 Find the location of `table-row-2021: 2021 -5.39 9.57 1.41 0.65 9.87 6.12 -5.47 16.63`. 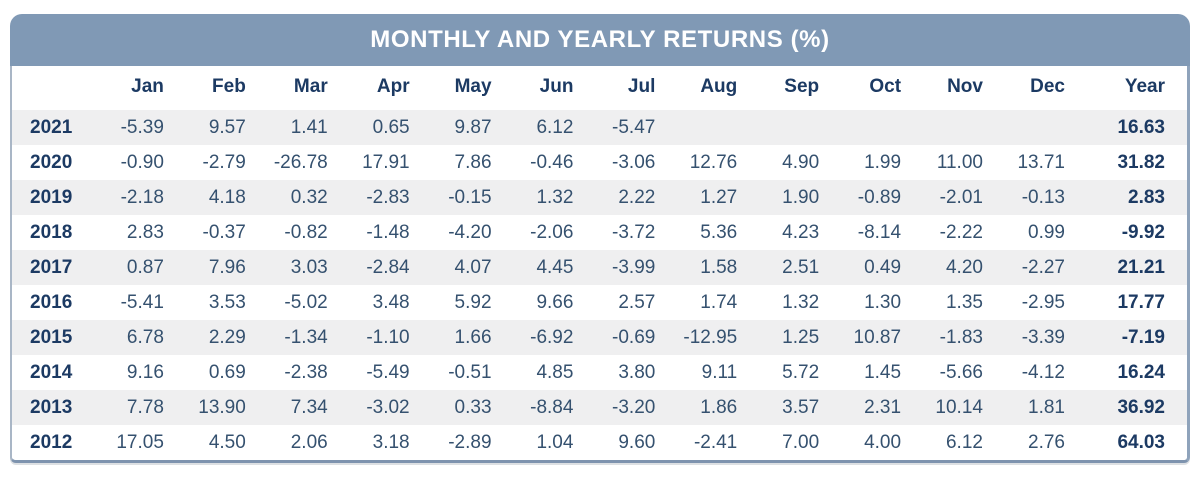

table-row-2021: 2021 -5.39 9.57 1.41 0.65 9.87 6.12 -5.47 16.63 is located at coordinates (599, 127).